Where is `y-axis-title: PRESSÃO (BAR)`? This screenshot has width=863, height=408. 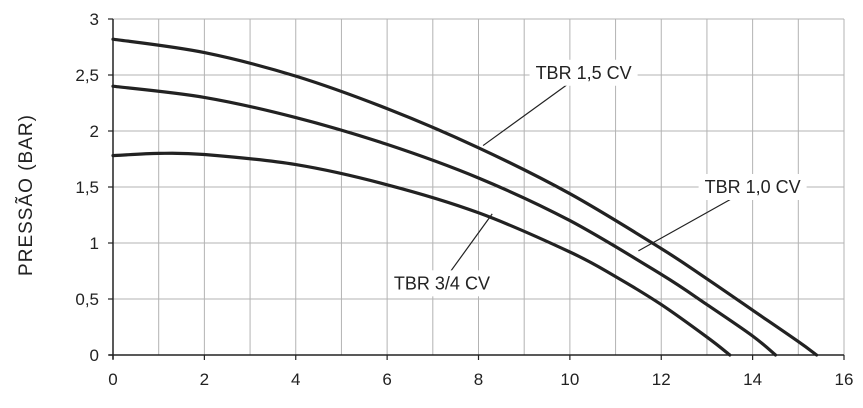 y-axis-title: PRESSÃO (BAR) is located at coordinates (26, 195).